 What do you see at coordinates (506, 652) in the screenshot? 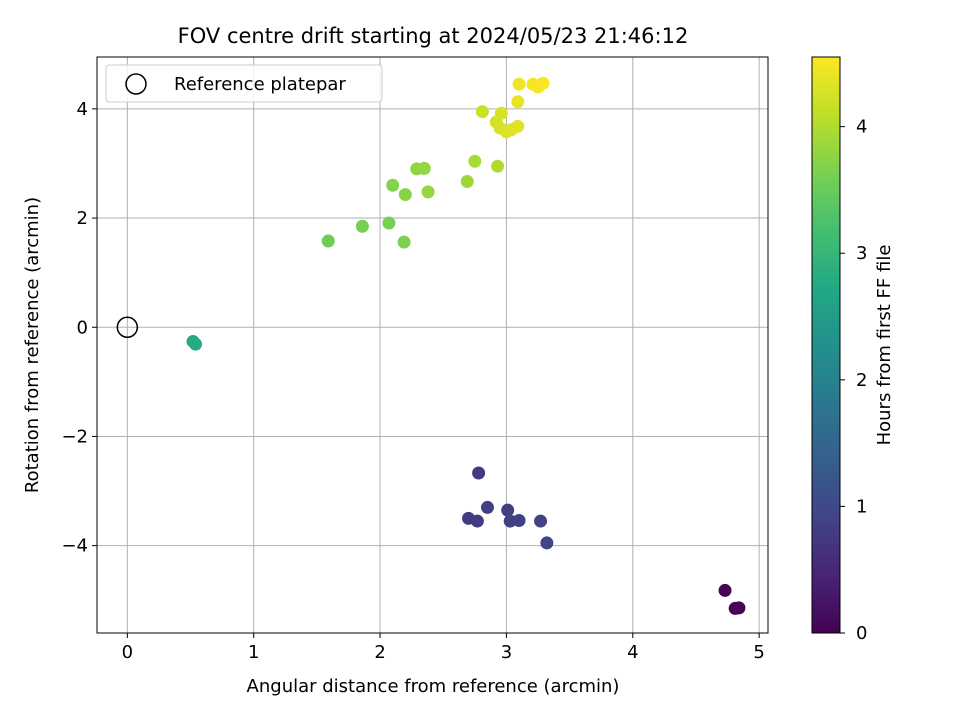
I see `x-tick-label: 3` at bounding box center [506, 652].